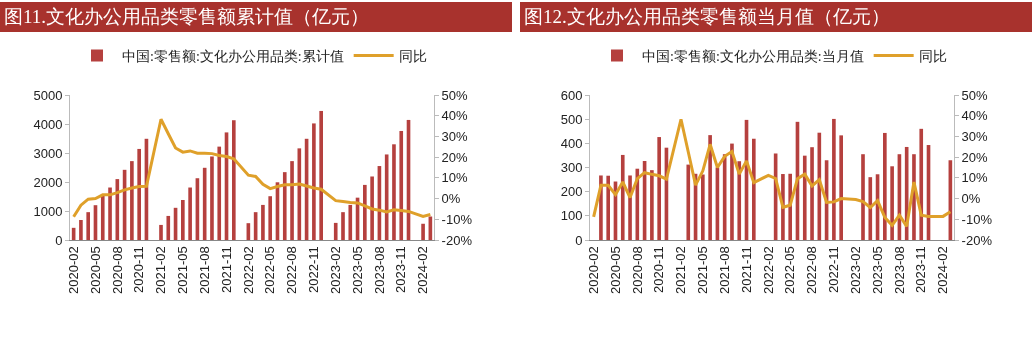 Image resolution: width=1032 pixels, height=349 pixels. Describe the element at coordinates (921, 269) in the screenshot. I see `x-tick-label: 2023-11` at that location.